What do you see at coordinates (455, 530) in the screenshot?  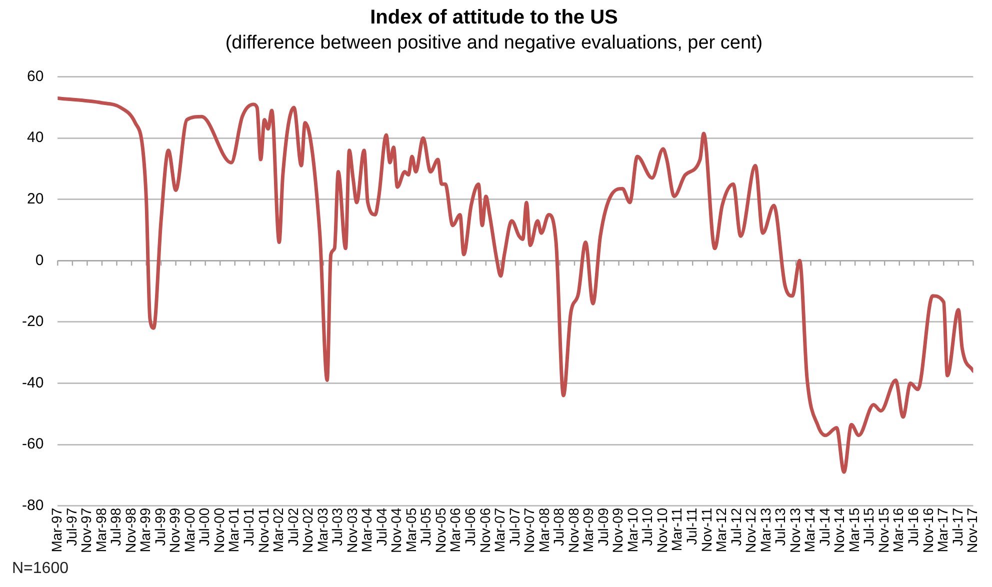 I see `x-tick-label: Mar-06` at bounding box center [455, 530].